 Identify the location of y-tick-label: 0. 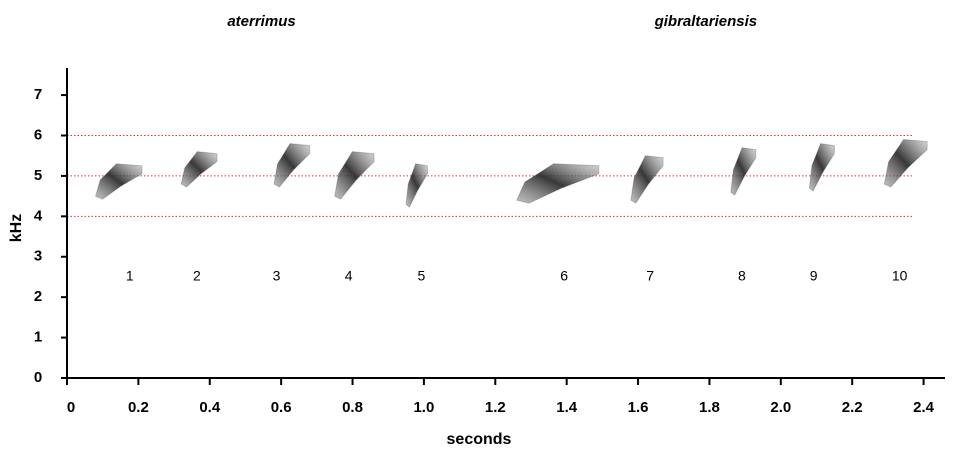
(38, 377).